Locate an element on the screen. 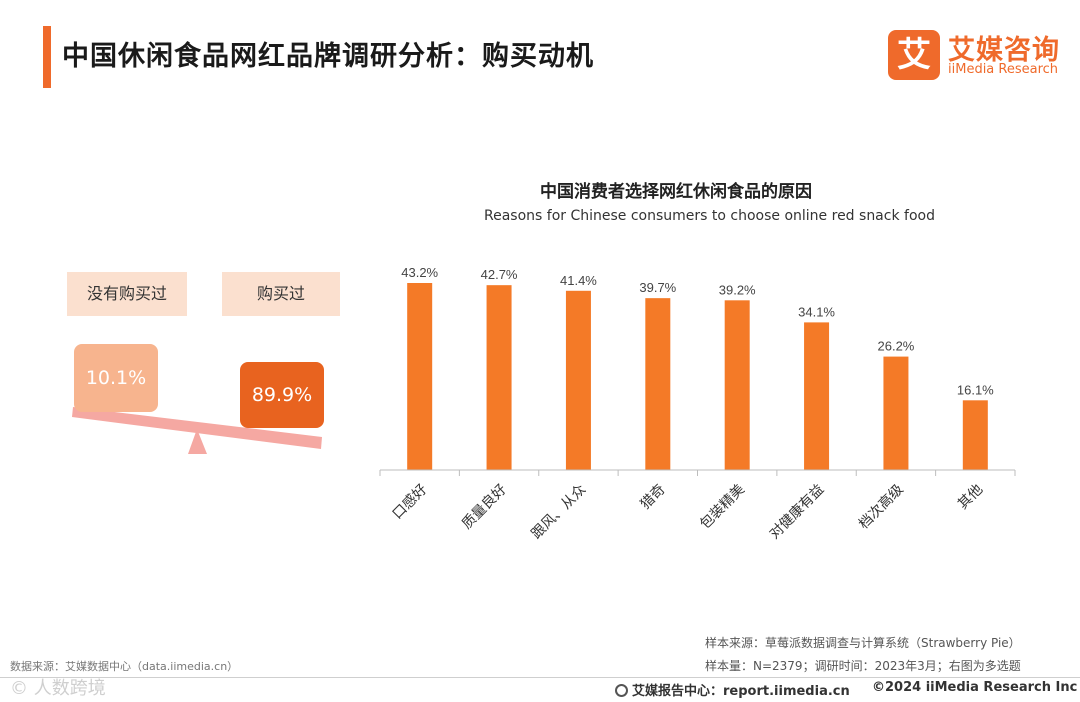  footer-divider is located at coordinates (540, 677).